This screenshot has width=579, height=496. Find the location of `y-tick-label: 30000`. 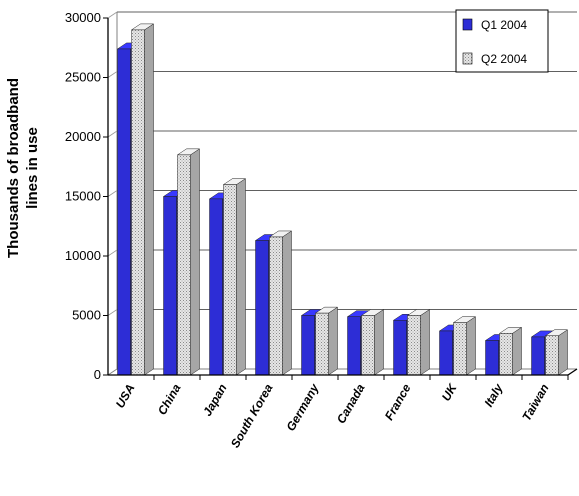

y-tick-label: 30000 is located at coordinates (83, 17).